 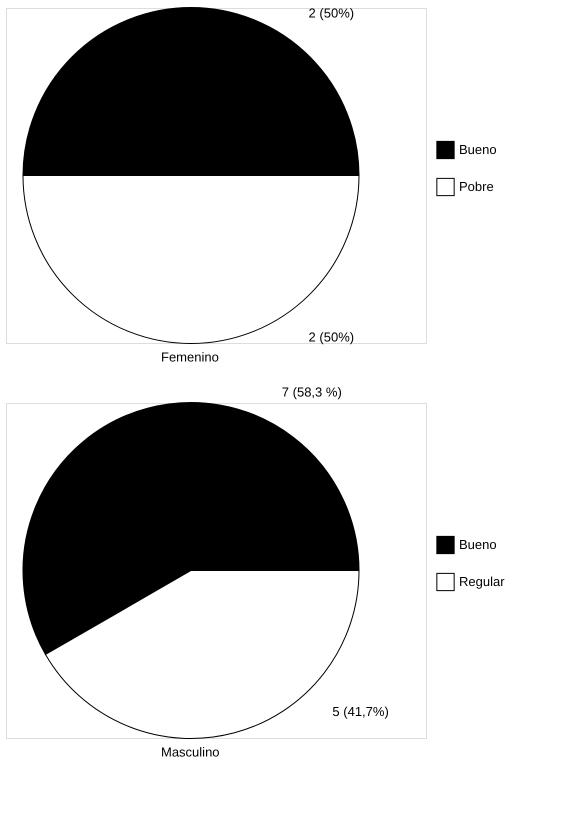 What do you see at coordinates (312, 392) in the screenshot?
I see `data-label: 7 (58,3 %)` at bounding box center [312, 392].